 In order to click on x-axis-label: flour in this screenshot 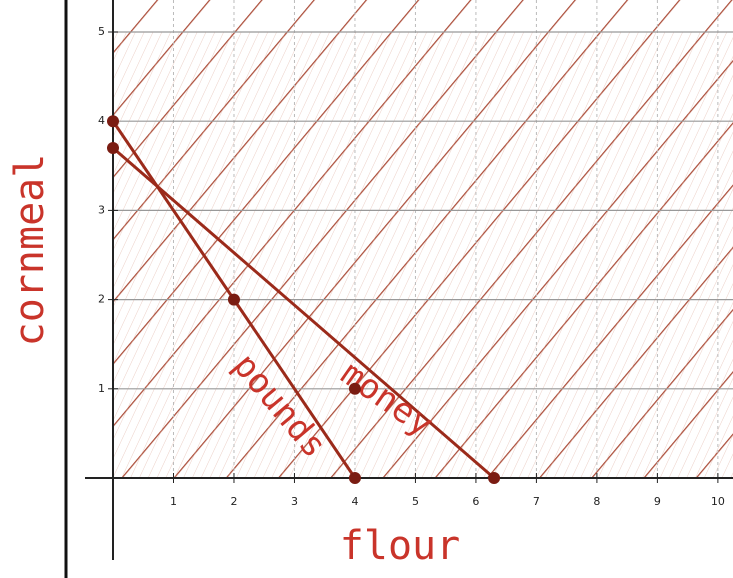, I will do `click(400, 546)`.